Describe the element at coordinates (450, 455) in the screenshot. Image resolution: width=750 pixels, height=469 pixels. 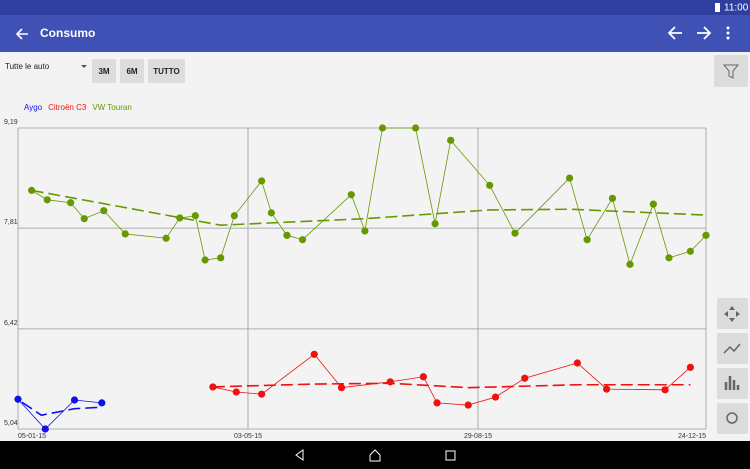
I see `nav-recents` at that location.